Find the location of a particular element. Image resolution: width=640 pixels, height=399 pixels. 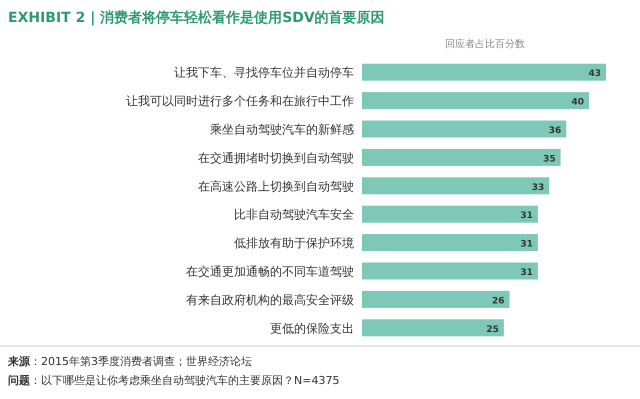

y-tick-label: 更低的保险支出 is located at coordinates (312, 328).